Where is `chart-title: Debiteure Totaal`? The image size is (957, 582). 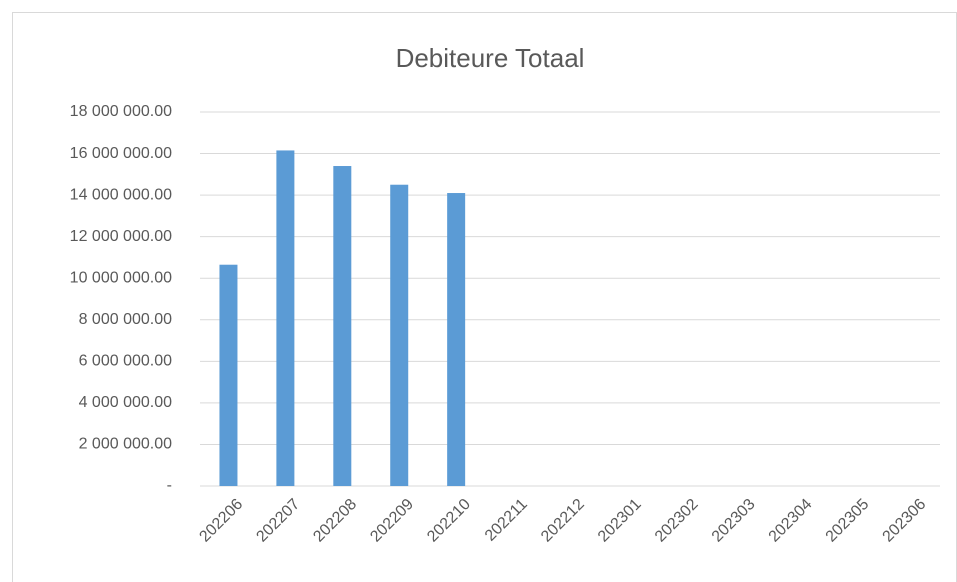 chart-title: Debiteure Totaal is located at coordinates (490, 58).